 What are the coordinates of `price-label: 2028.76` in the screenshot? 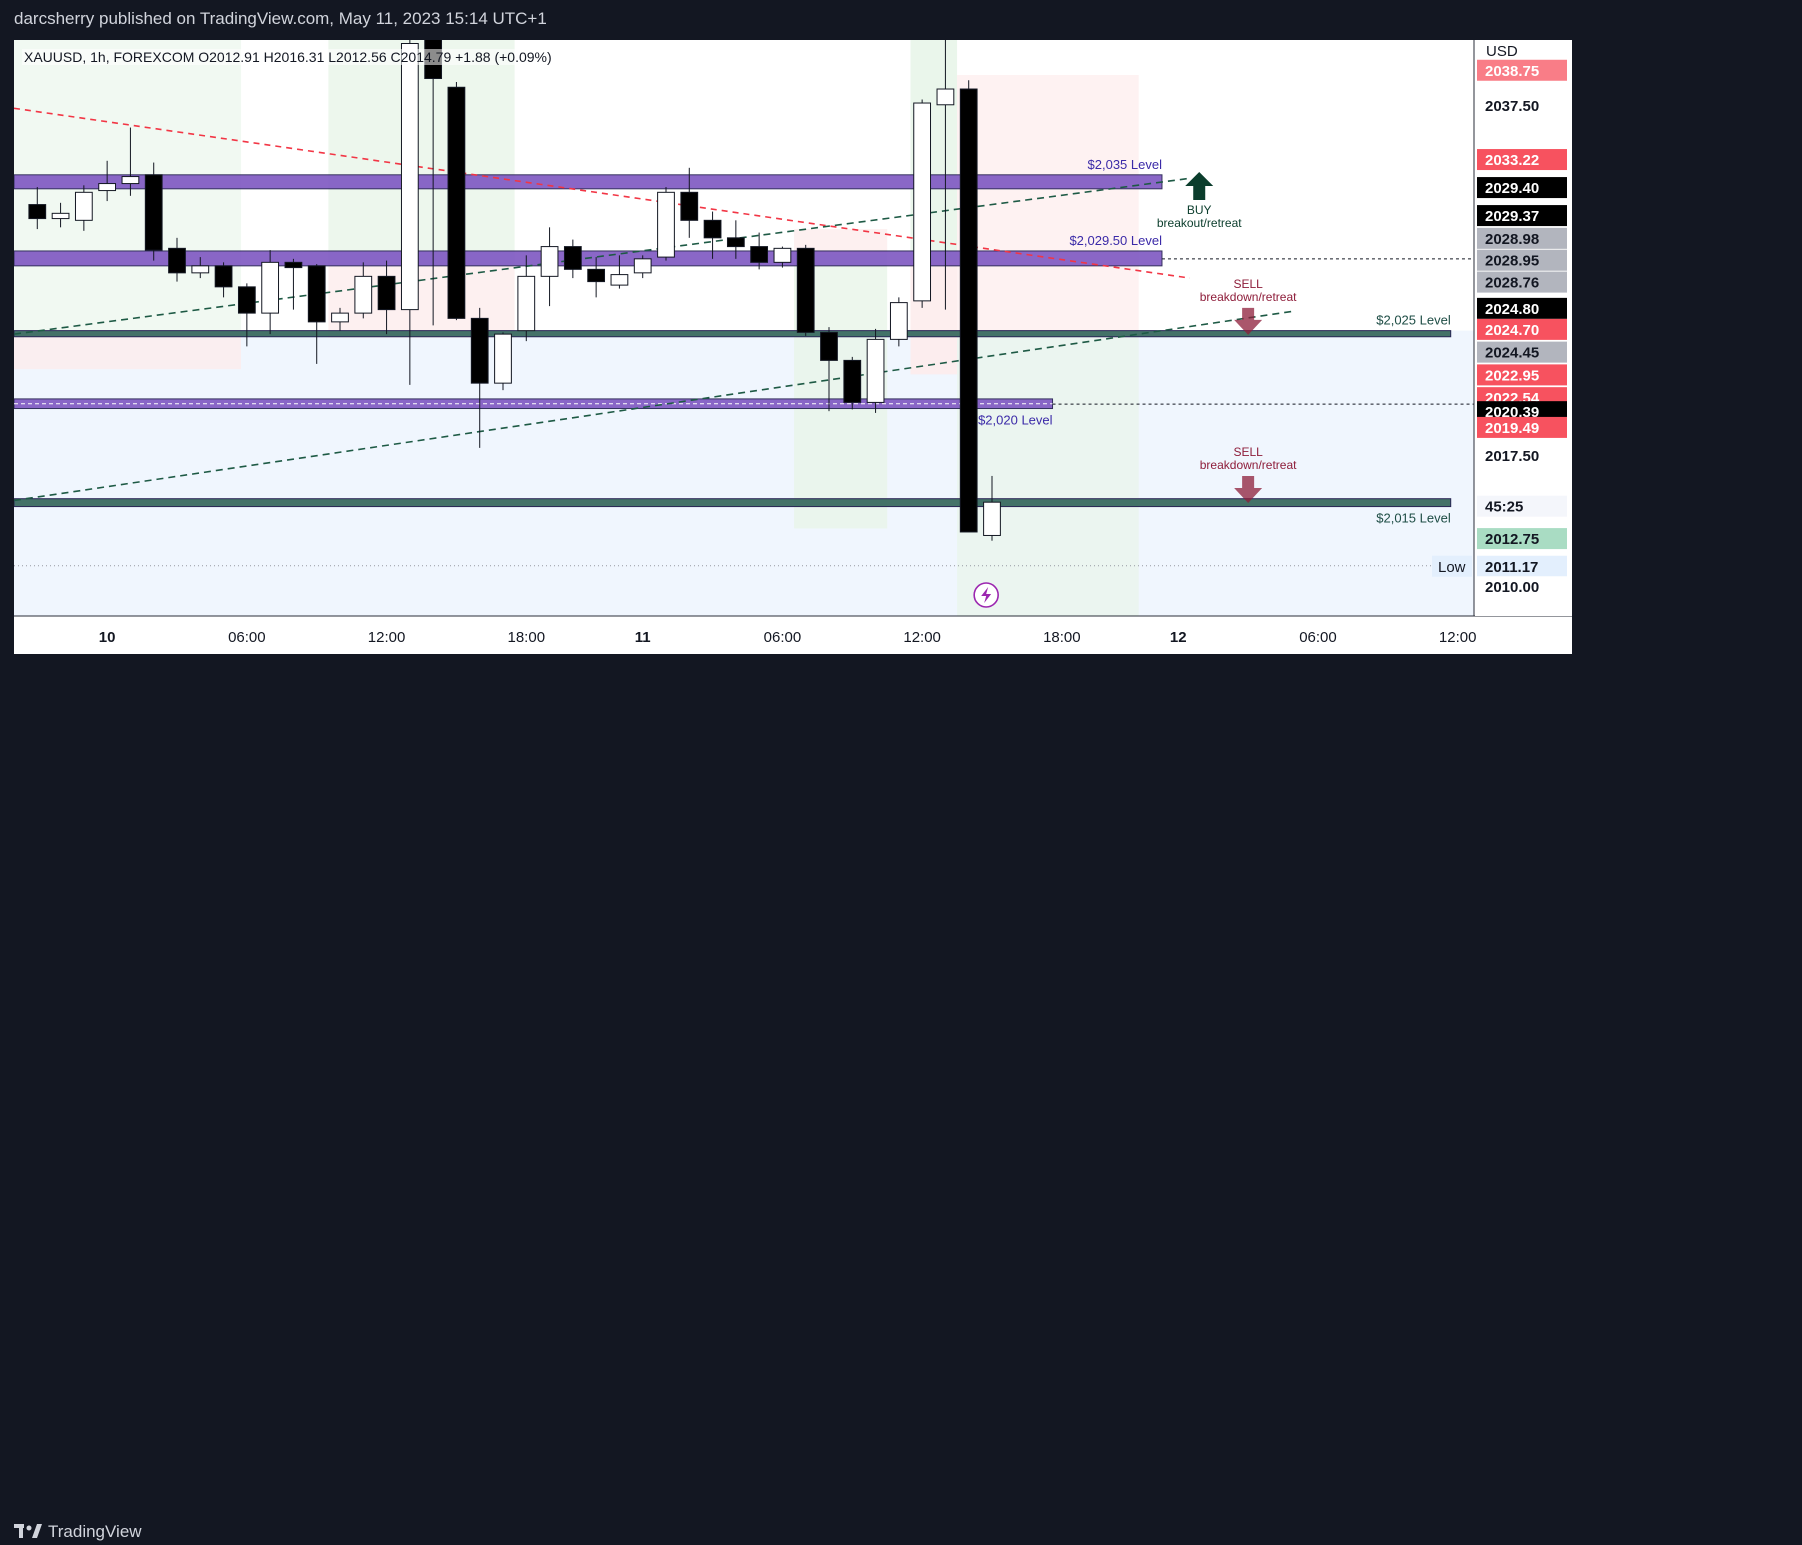 It's located at (1512, 283).